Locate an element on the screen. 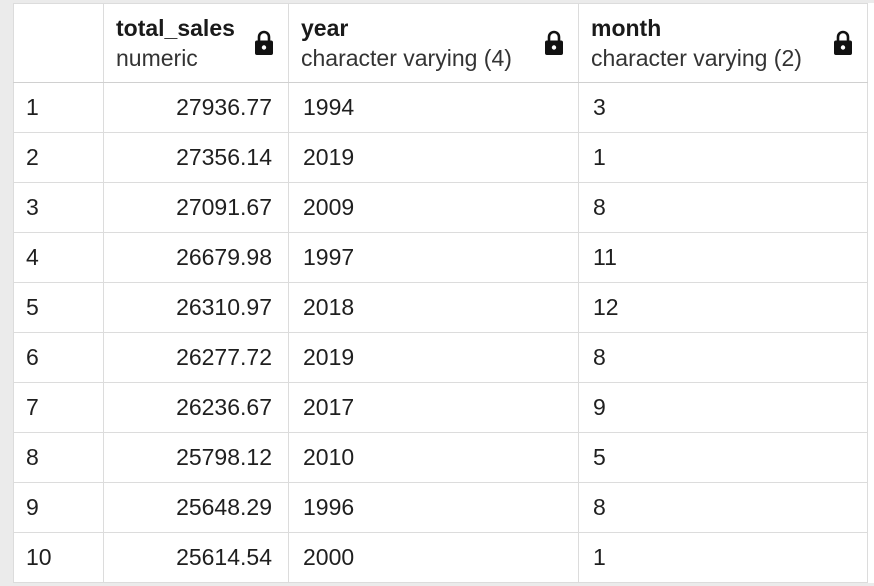 The image size is (874, 586). cell-total-sales: 27356.14 is located at coordinates (196, 157).